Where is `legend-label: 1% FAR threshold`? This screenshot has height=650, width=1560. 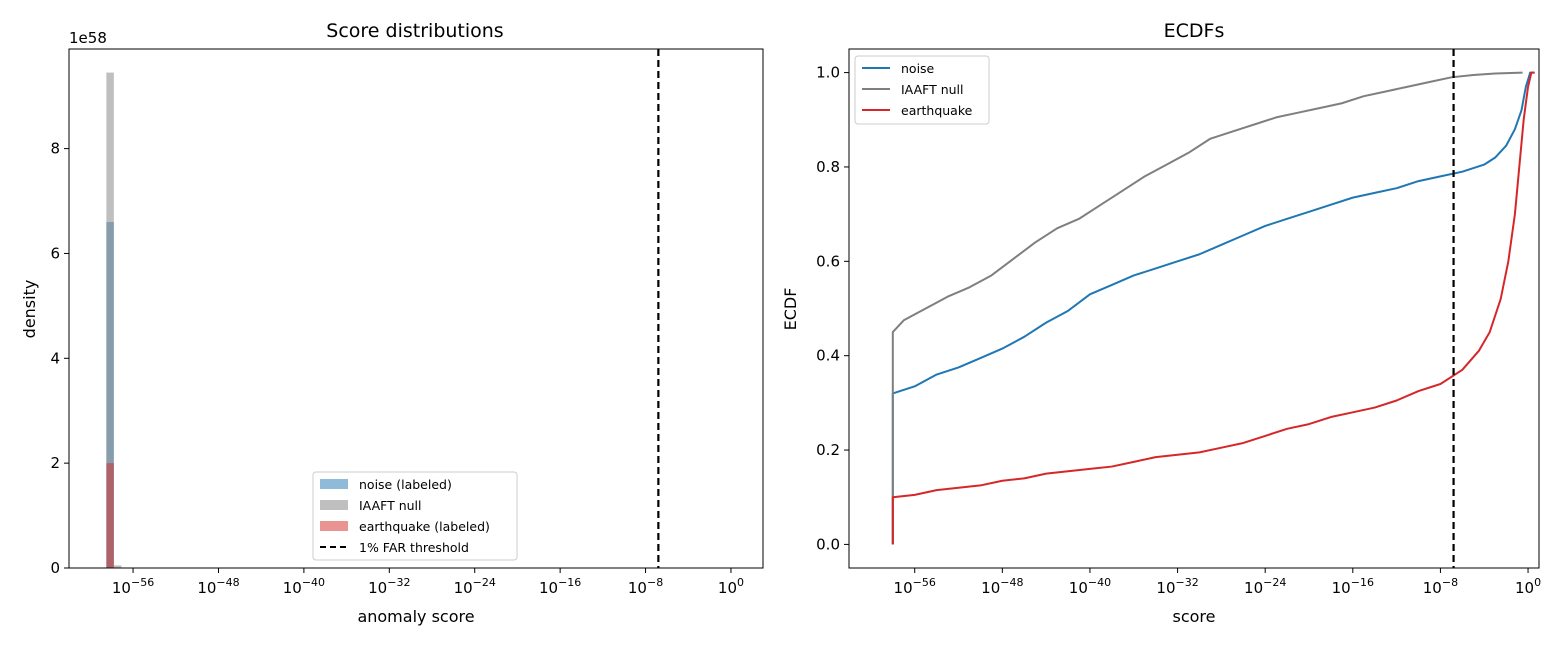 legend-label: 1% FAR threshold is located at coordinates (414, 547).